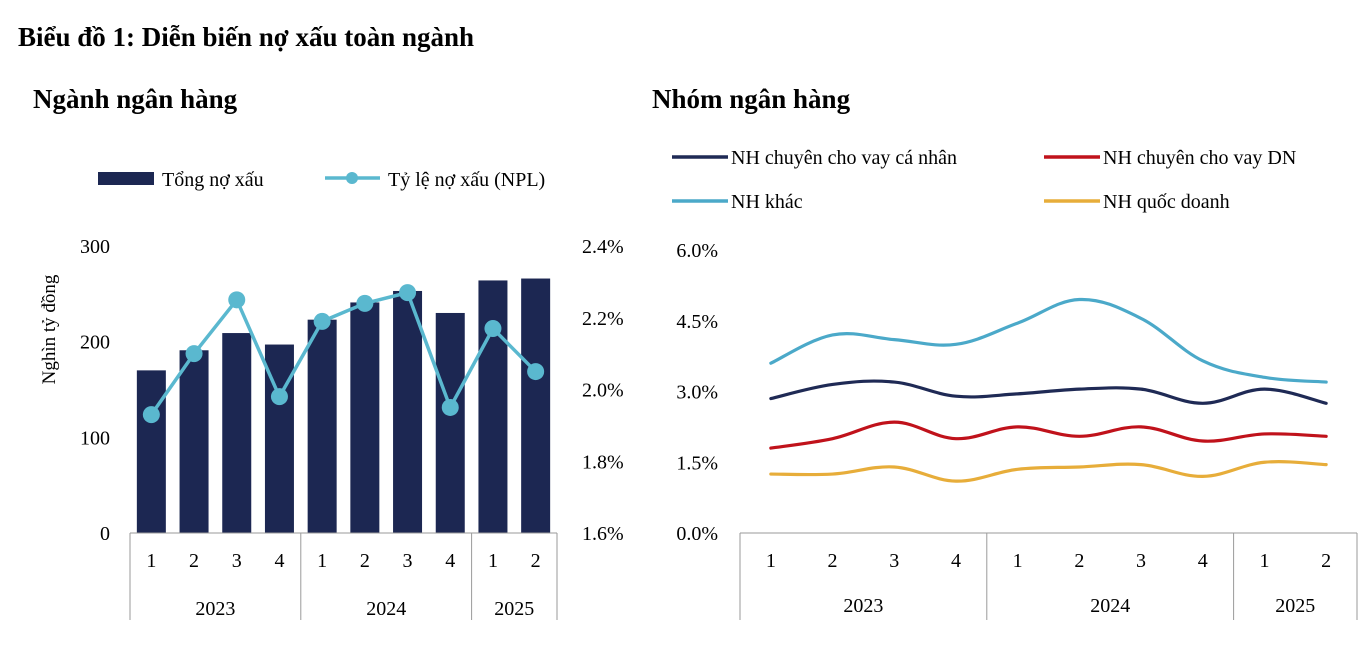 The image size is (1370, 654). Describe the element at coordinates (49, 329) in the screenshot. I see `y-axis-title: Nghìn tỷ đồng` at that location.